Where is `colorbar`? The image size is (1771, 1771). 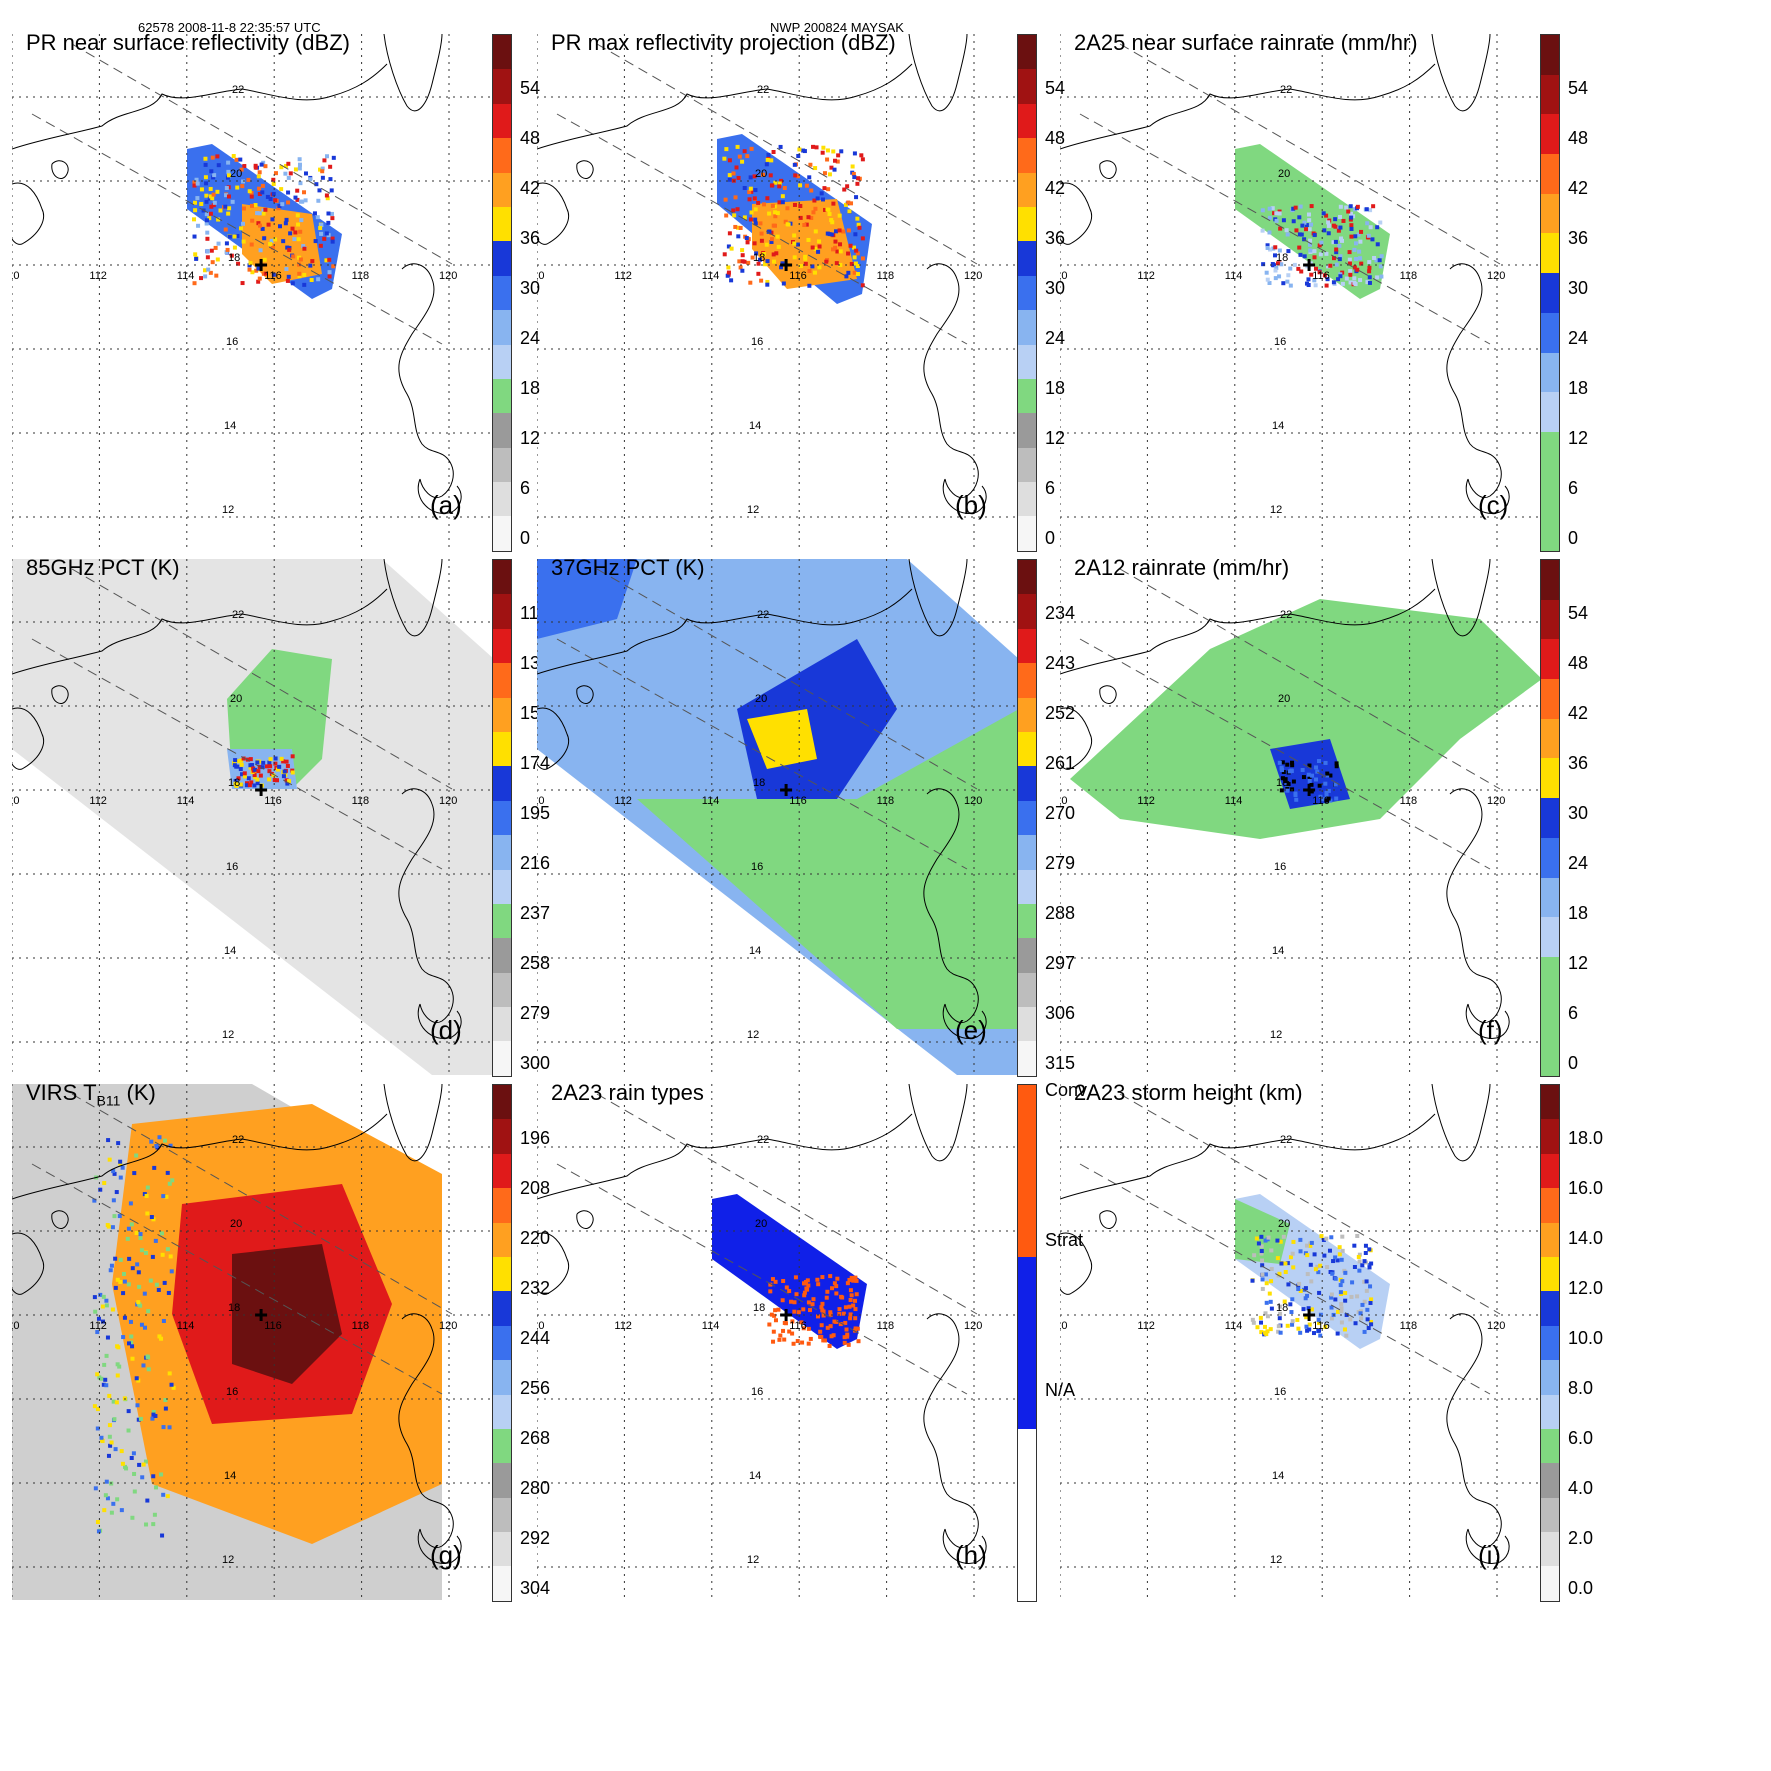 colorbar is located at coordinates (502, 293).